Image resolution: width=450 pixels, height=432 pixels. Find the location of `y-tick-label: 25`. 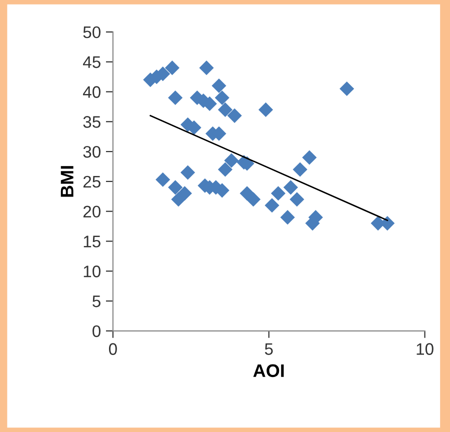

y-tick-label: 25 is located at coordinates (91, 182).